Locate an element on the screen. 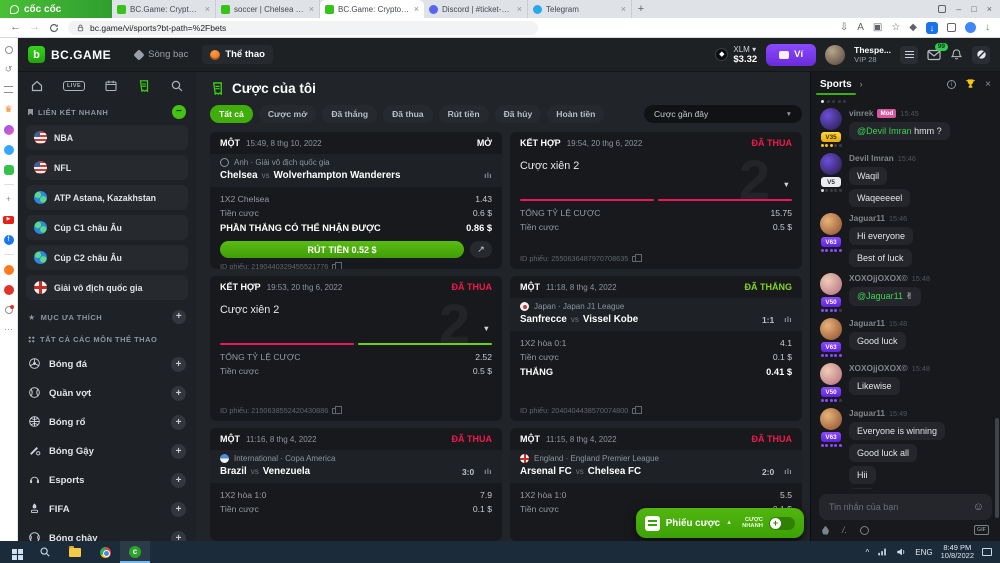  cashout-button: RÚT TIỀN 0.52 $ is located at coordinates (342, 249).